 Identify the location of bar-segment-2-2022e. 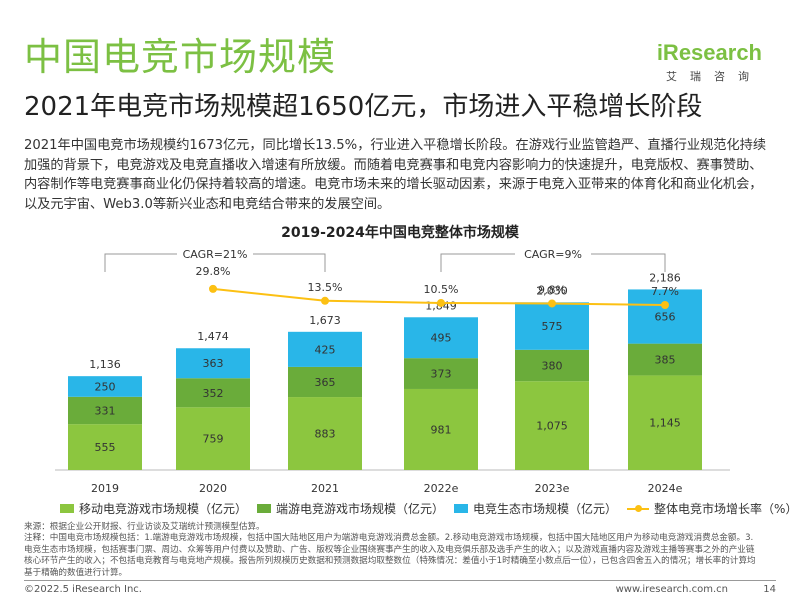
(441, 338).